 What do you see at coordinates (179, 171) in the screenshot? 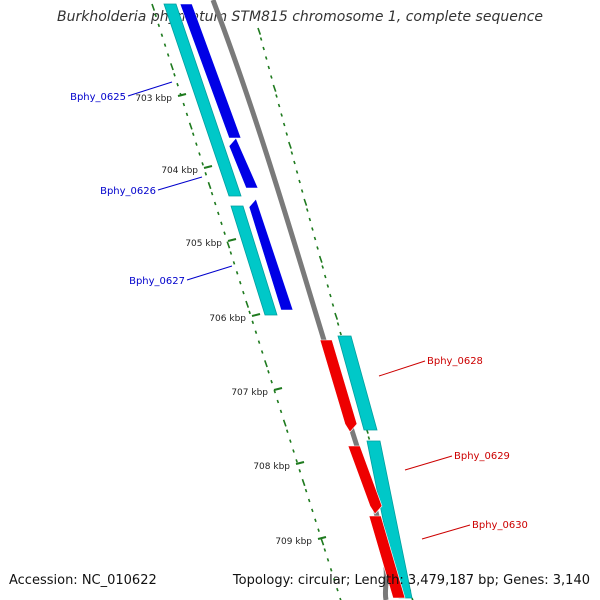
I see `kbp-tick-label: 704 kbp` at bounding box center [179, 171].